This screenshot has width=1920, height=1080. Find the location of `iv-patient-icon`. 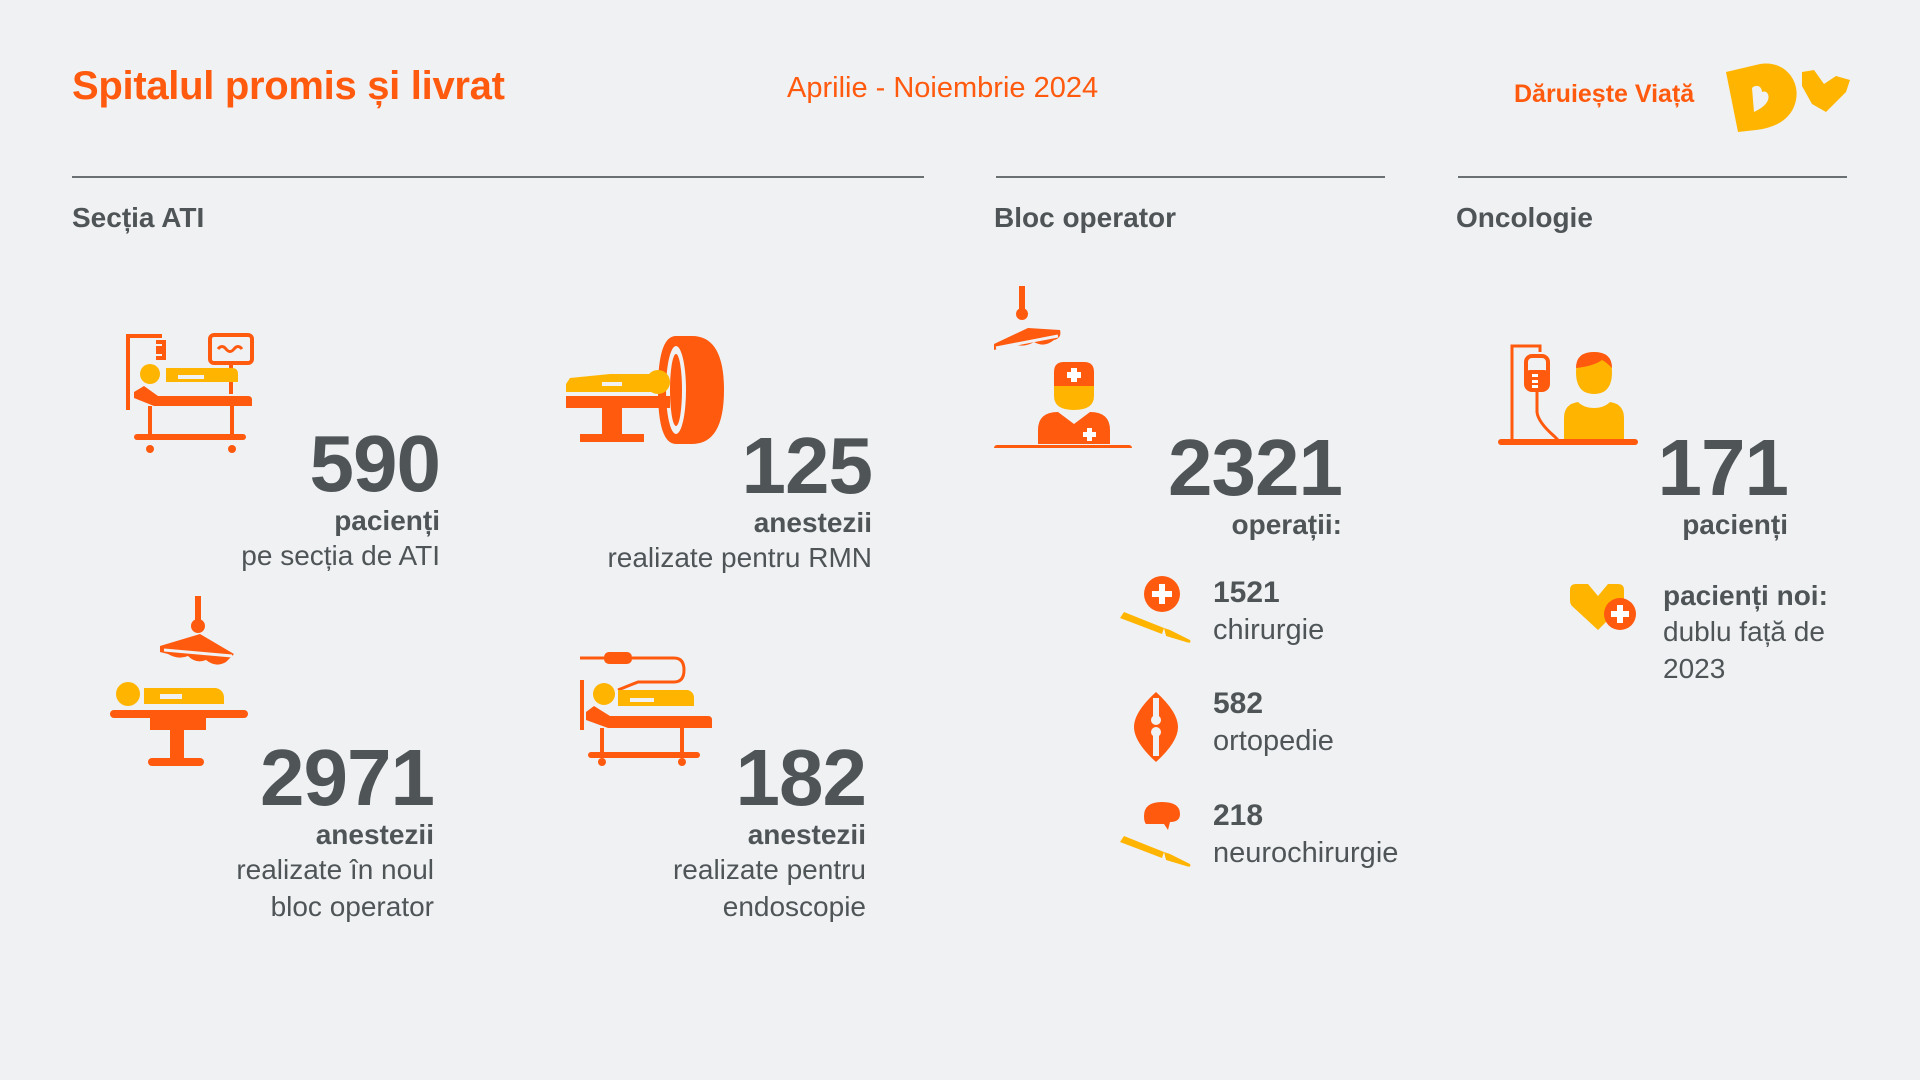

iv-patient-icon is located at coordinates (1568, 396).